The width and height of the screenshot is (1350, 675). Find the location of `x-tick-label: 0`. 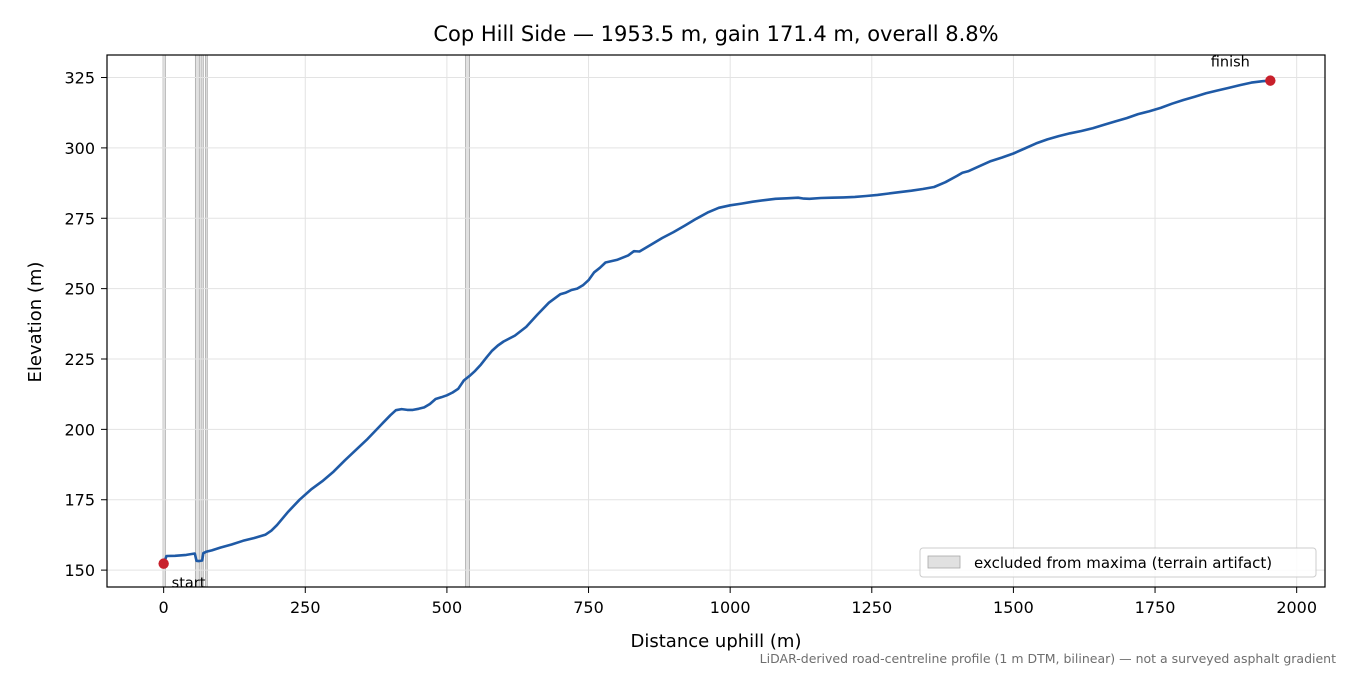

x-tick-label: 0 is located at coordinates (164, 607).